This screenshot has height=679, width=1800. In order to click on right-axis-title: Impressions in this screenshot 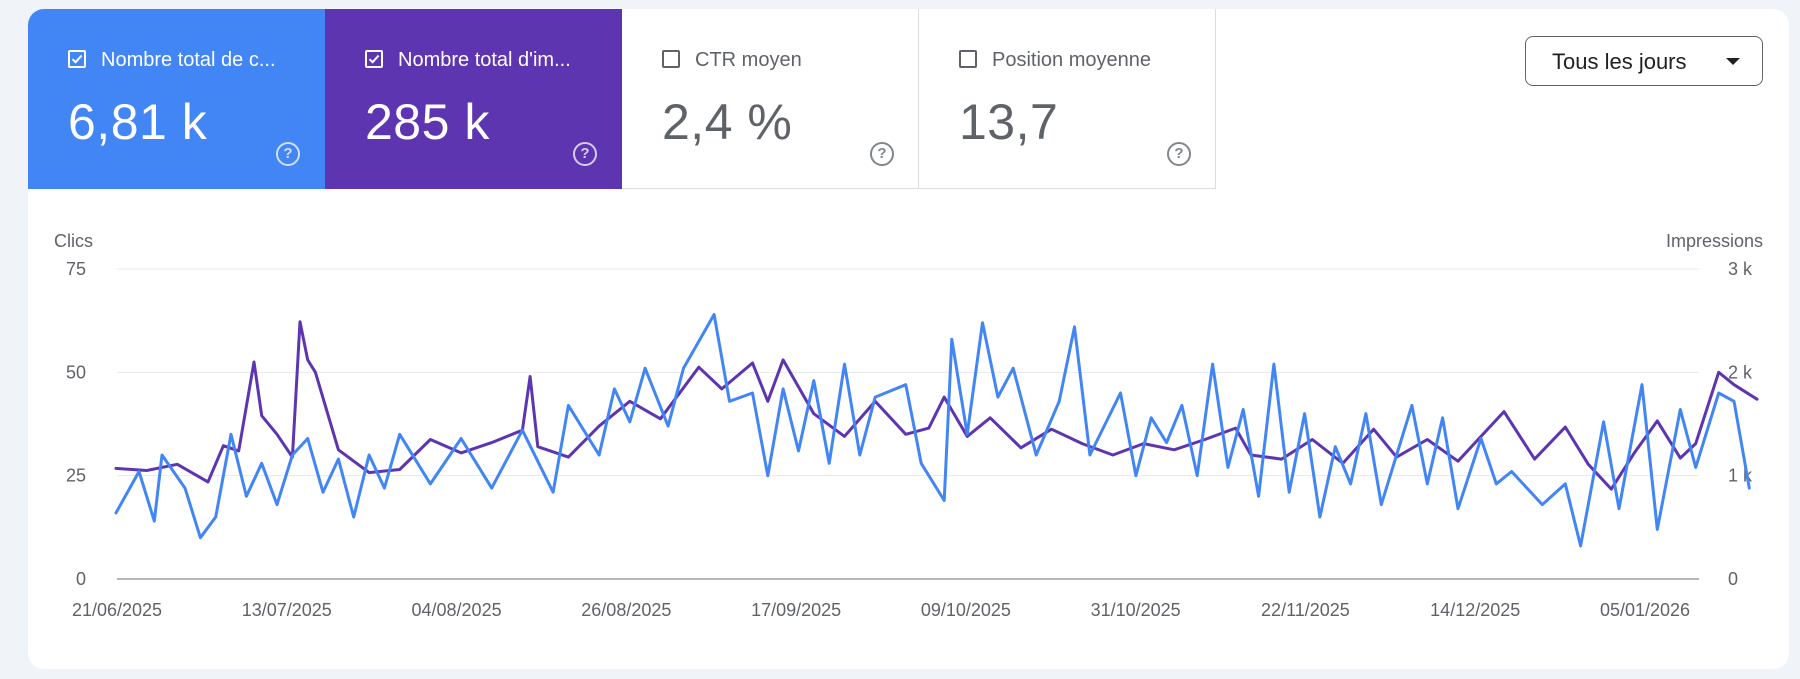, I will do `click(1714, 241)`.